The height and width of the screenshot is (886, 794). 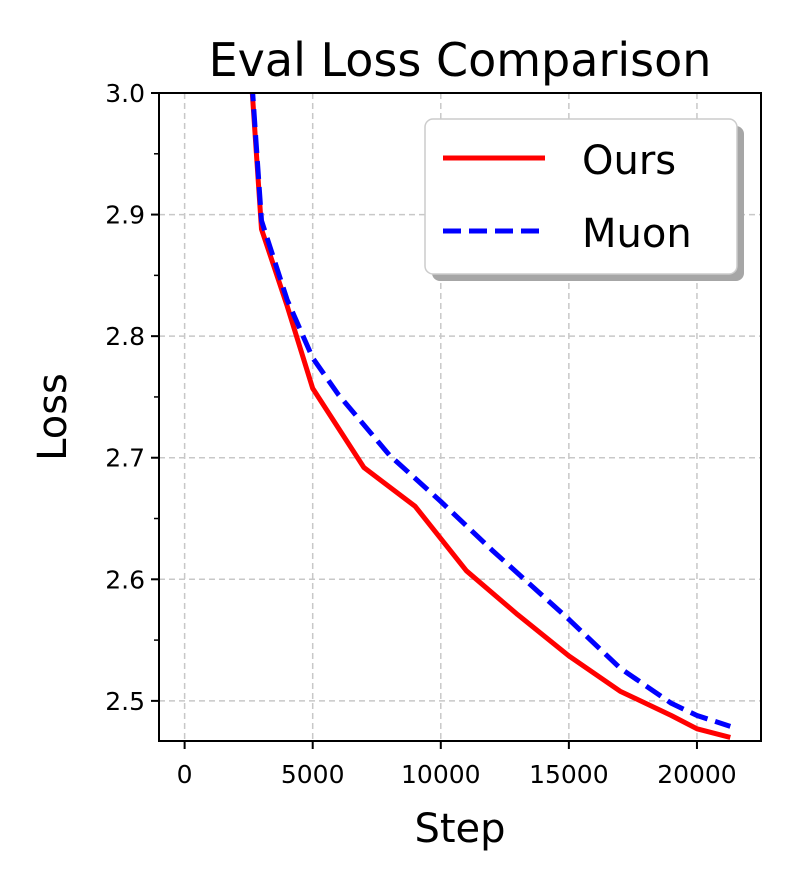 I want to click on y-axis-ticks: 2.5 2.6 2.7 2.8 2.9 3.0, so click(x=132, y=397).